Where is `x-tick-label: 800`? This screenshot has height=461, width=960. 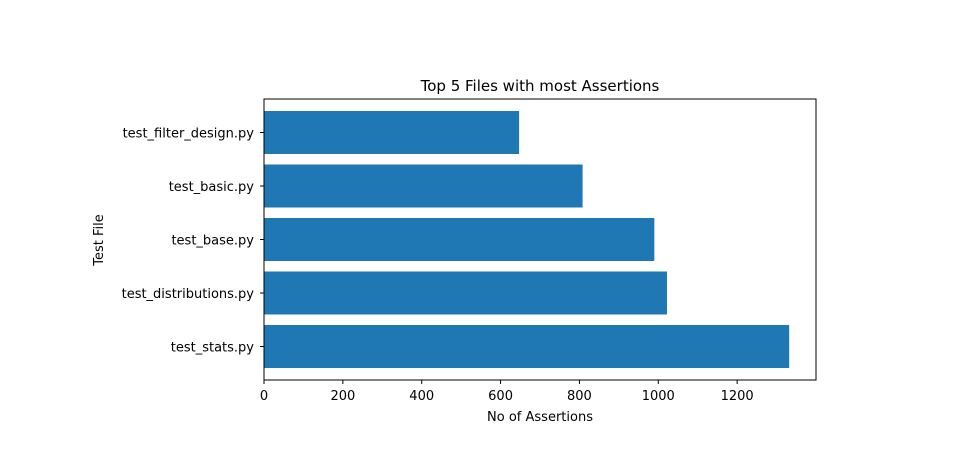
x-tick-label: 800 is located at coordinates (579, 396).